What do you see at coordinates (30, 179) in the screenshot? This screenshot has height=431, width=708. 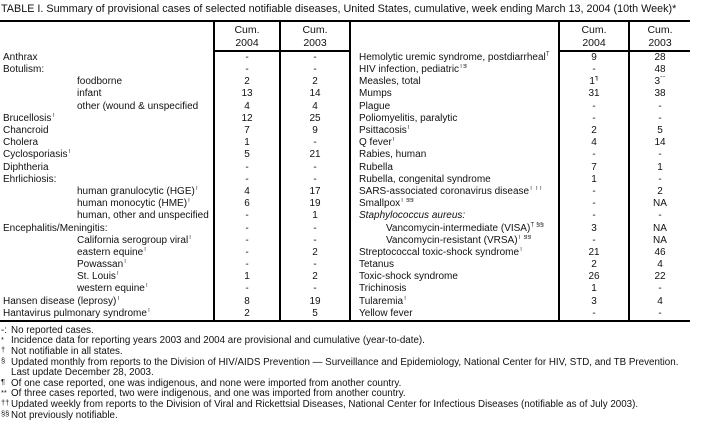 I see `disease-label: Ehrlichiosis:` at bounding box center [30, 179].